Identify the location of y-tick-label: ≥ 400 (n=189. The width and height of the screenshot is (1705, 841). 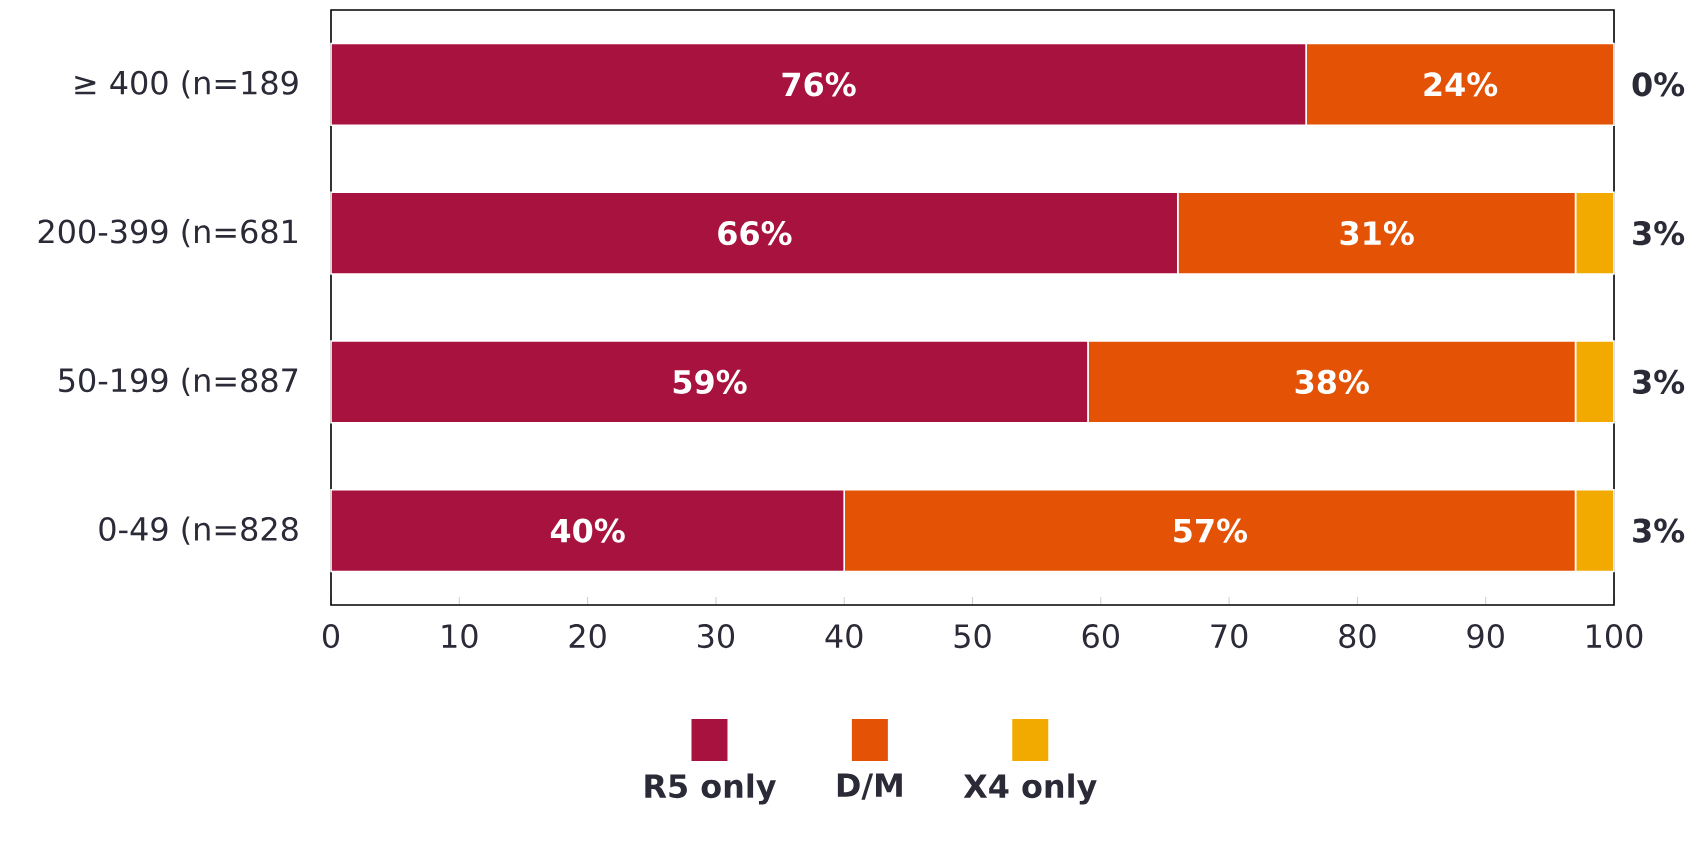
(186, 84).